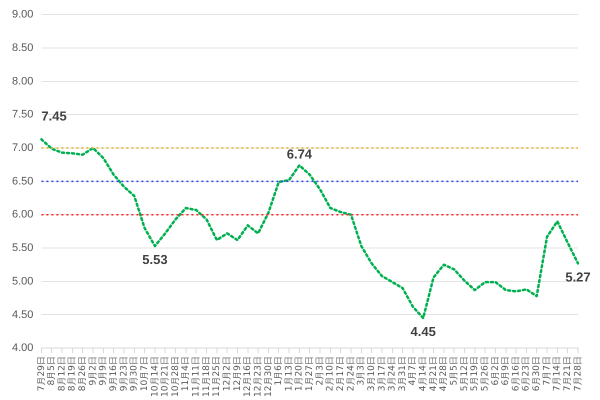  I want to click on x-tick-label: 9月23日, so click(124, 374).